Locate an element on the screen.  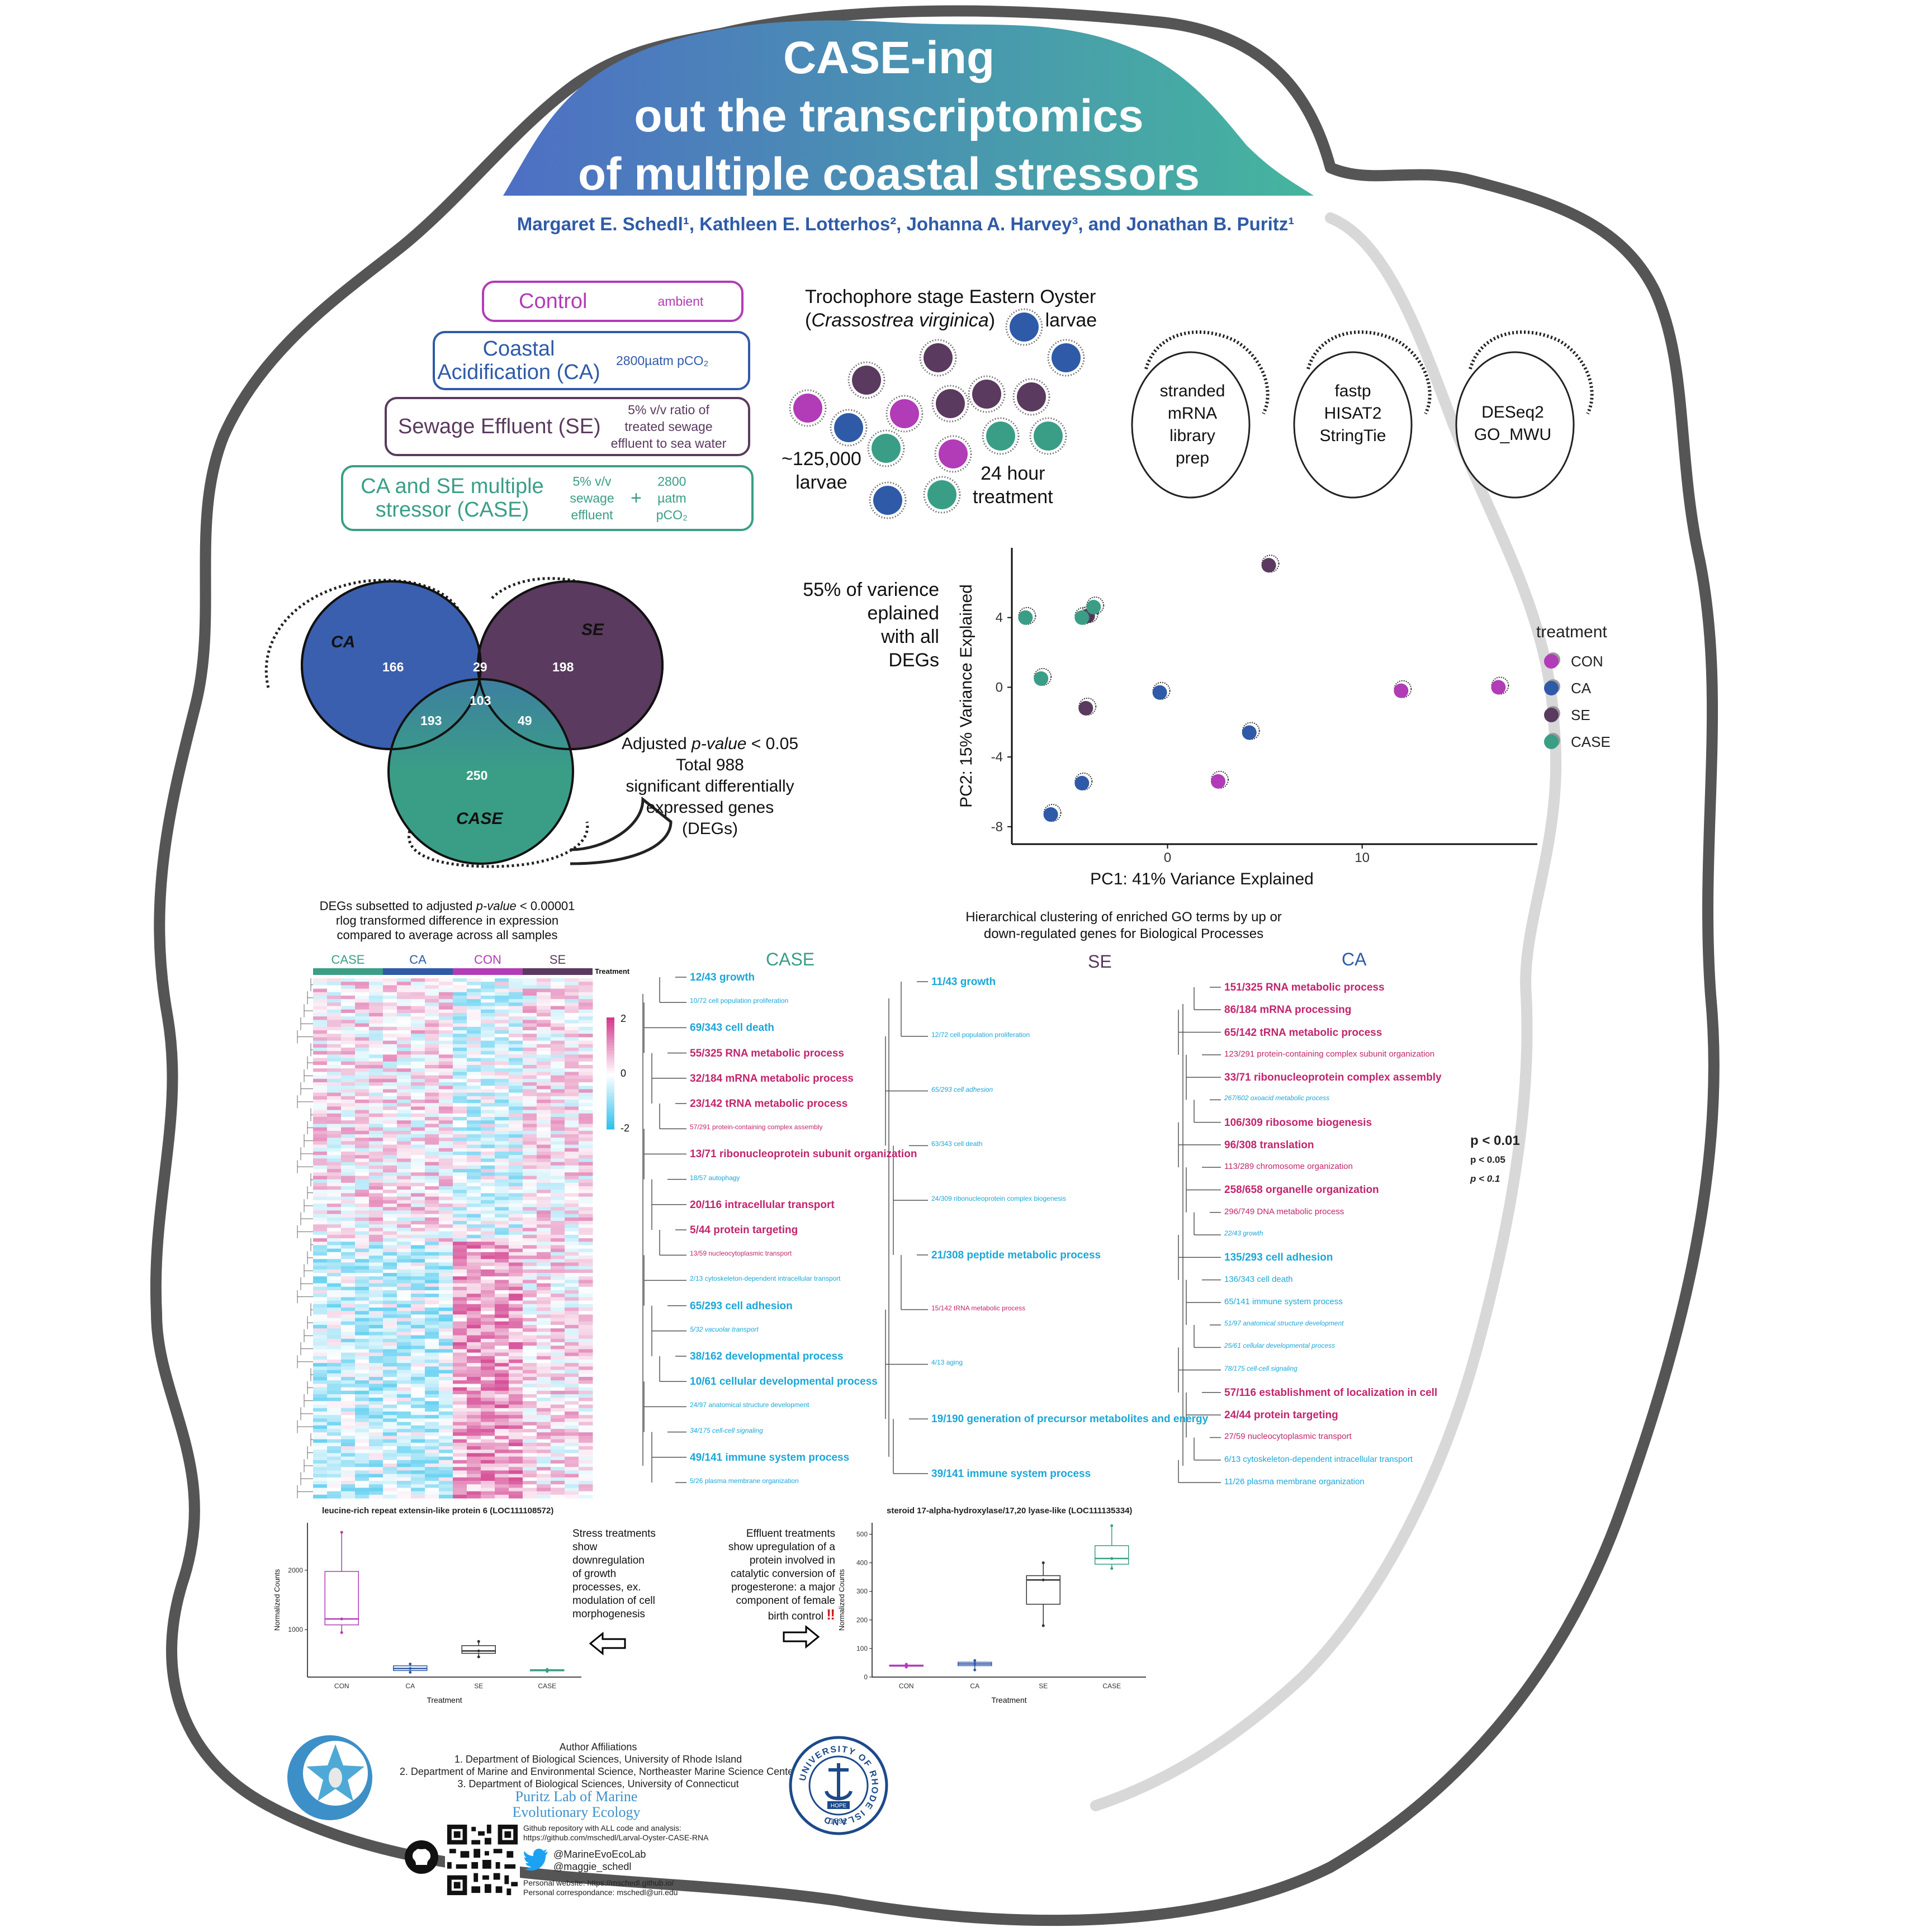
title-line-3: of multiple coastal stressors is located at coordinates (889, 174).